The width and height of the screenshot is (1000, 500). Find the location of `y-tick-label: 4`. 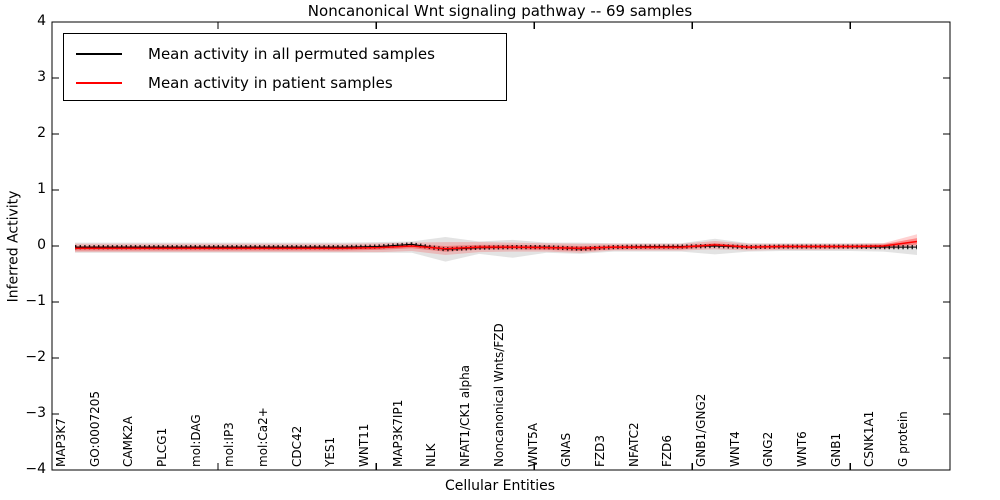

y-tick-label: 4 is located at coordinates (41, 21).